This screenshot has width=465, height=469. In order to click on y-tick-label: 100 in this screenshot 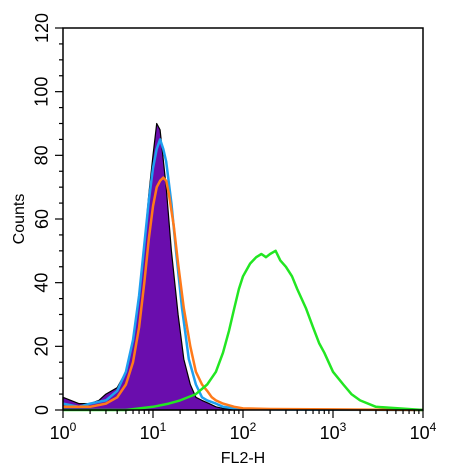, I will do `click(42, 92)`.